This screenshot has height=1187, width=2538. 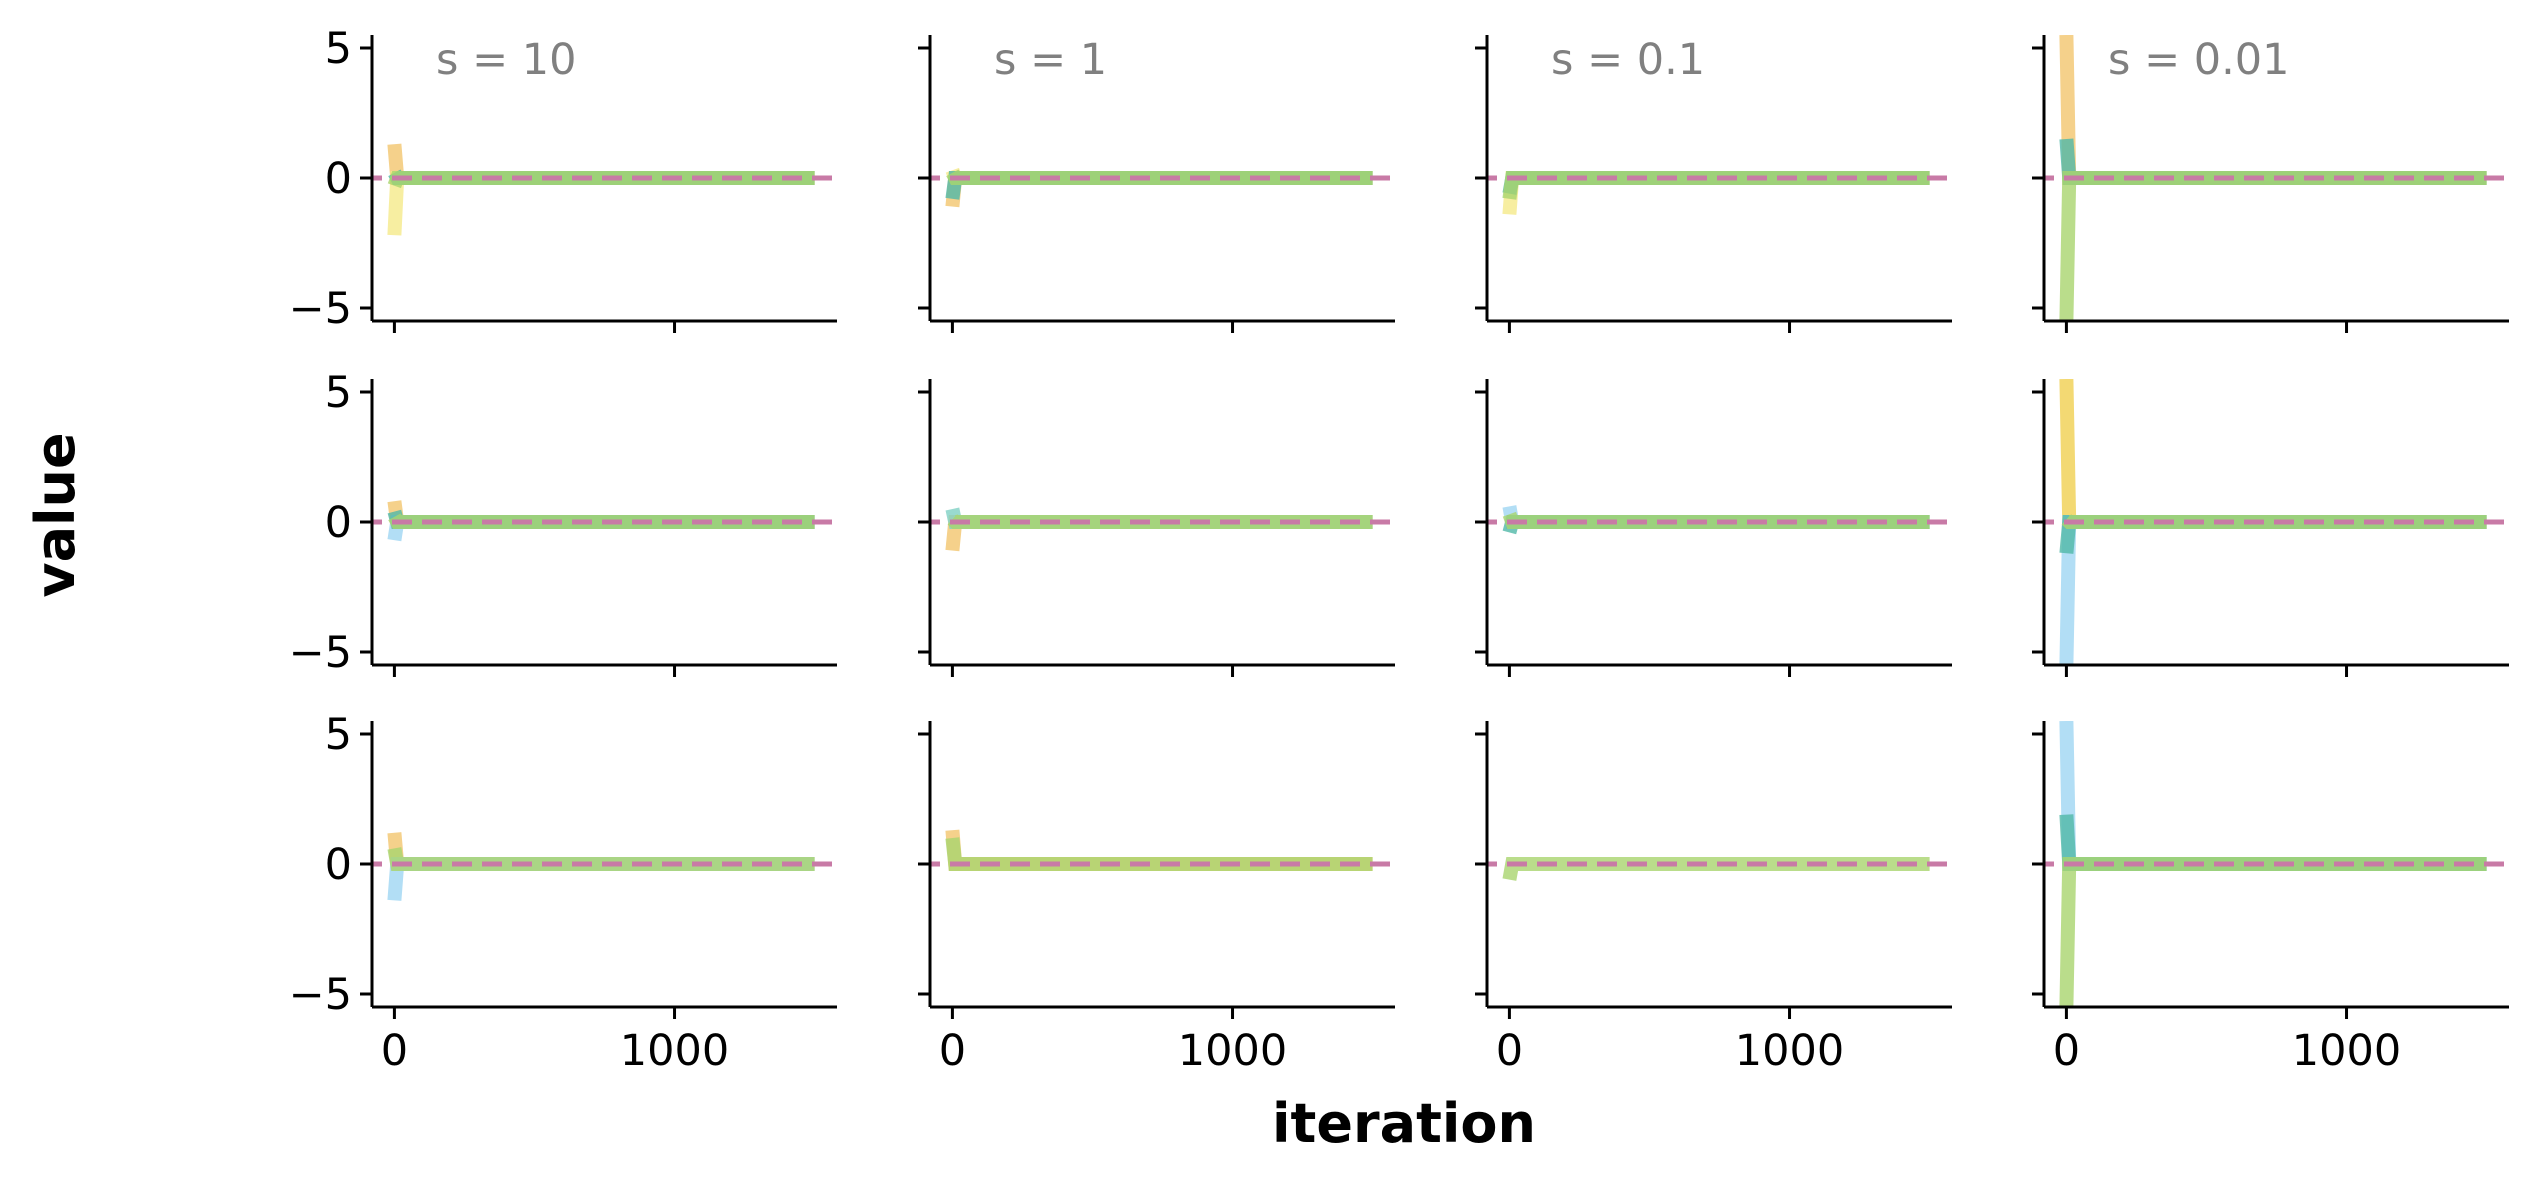 I want to click on panel-r1-c0: 5 0 −5, so click(x=563, y=523).